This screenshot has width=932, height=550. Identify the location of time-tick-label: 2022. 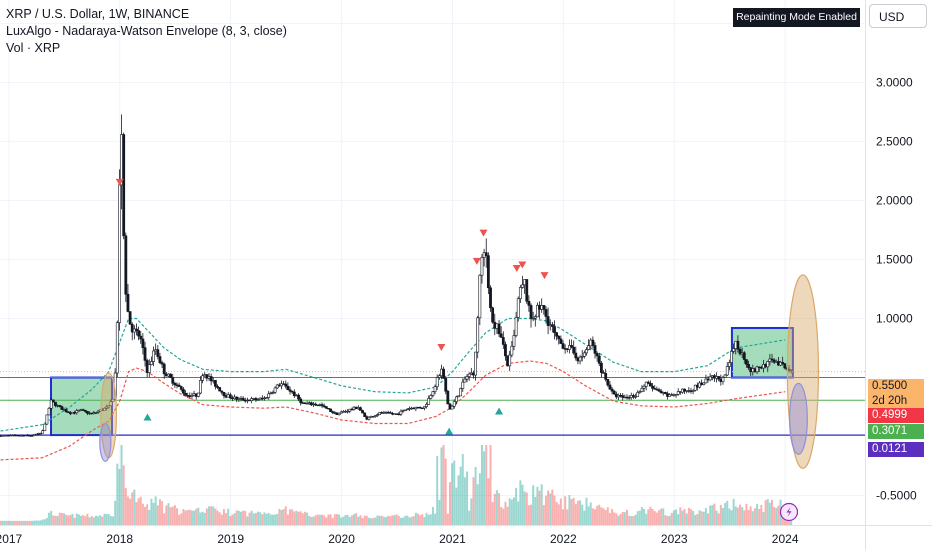
(563, 539).